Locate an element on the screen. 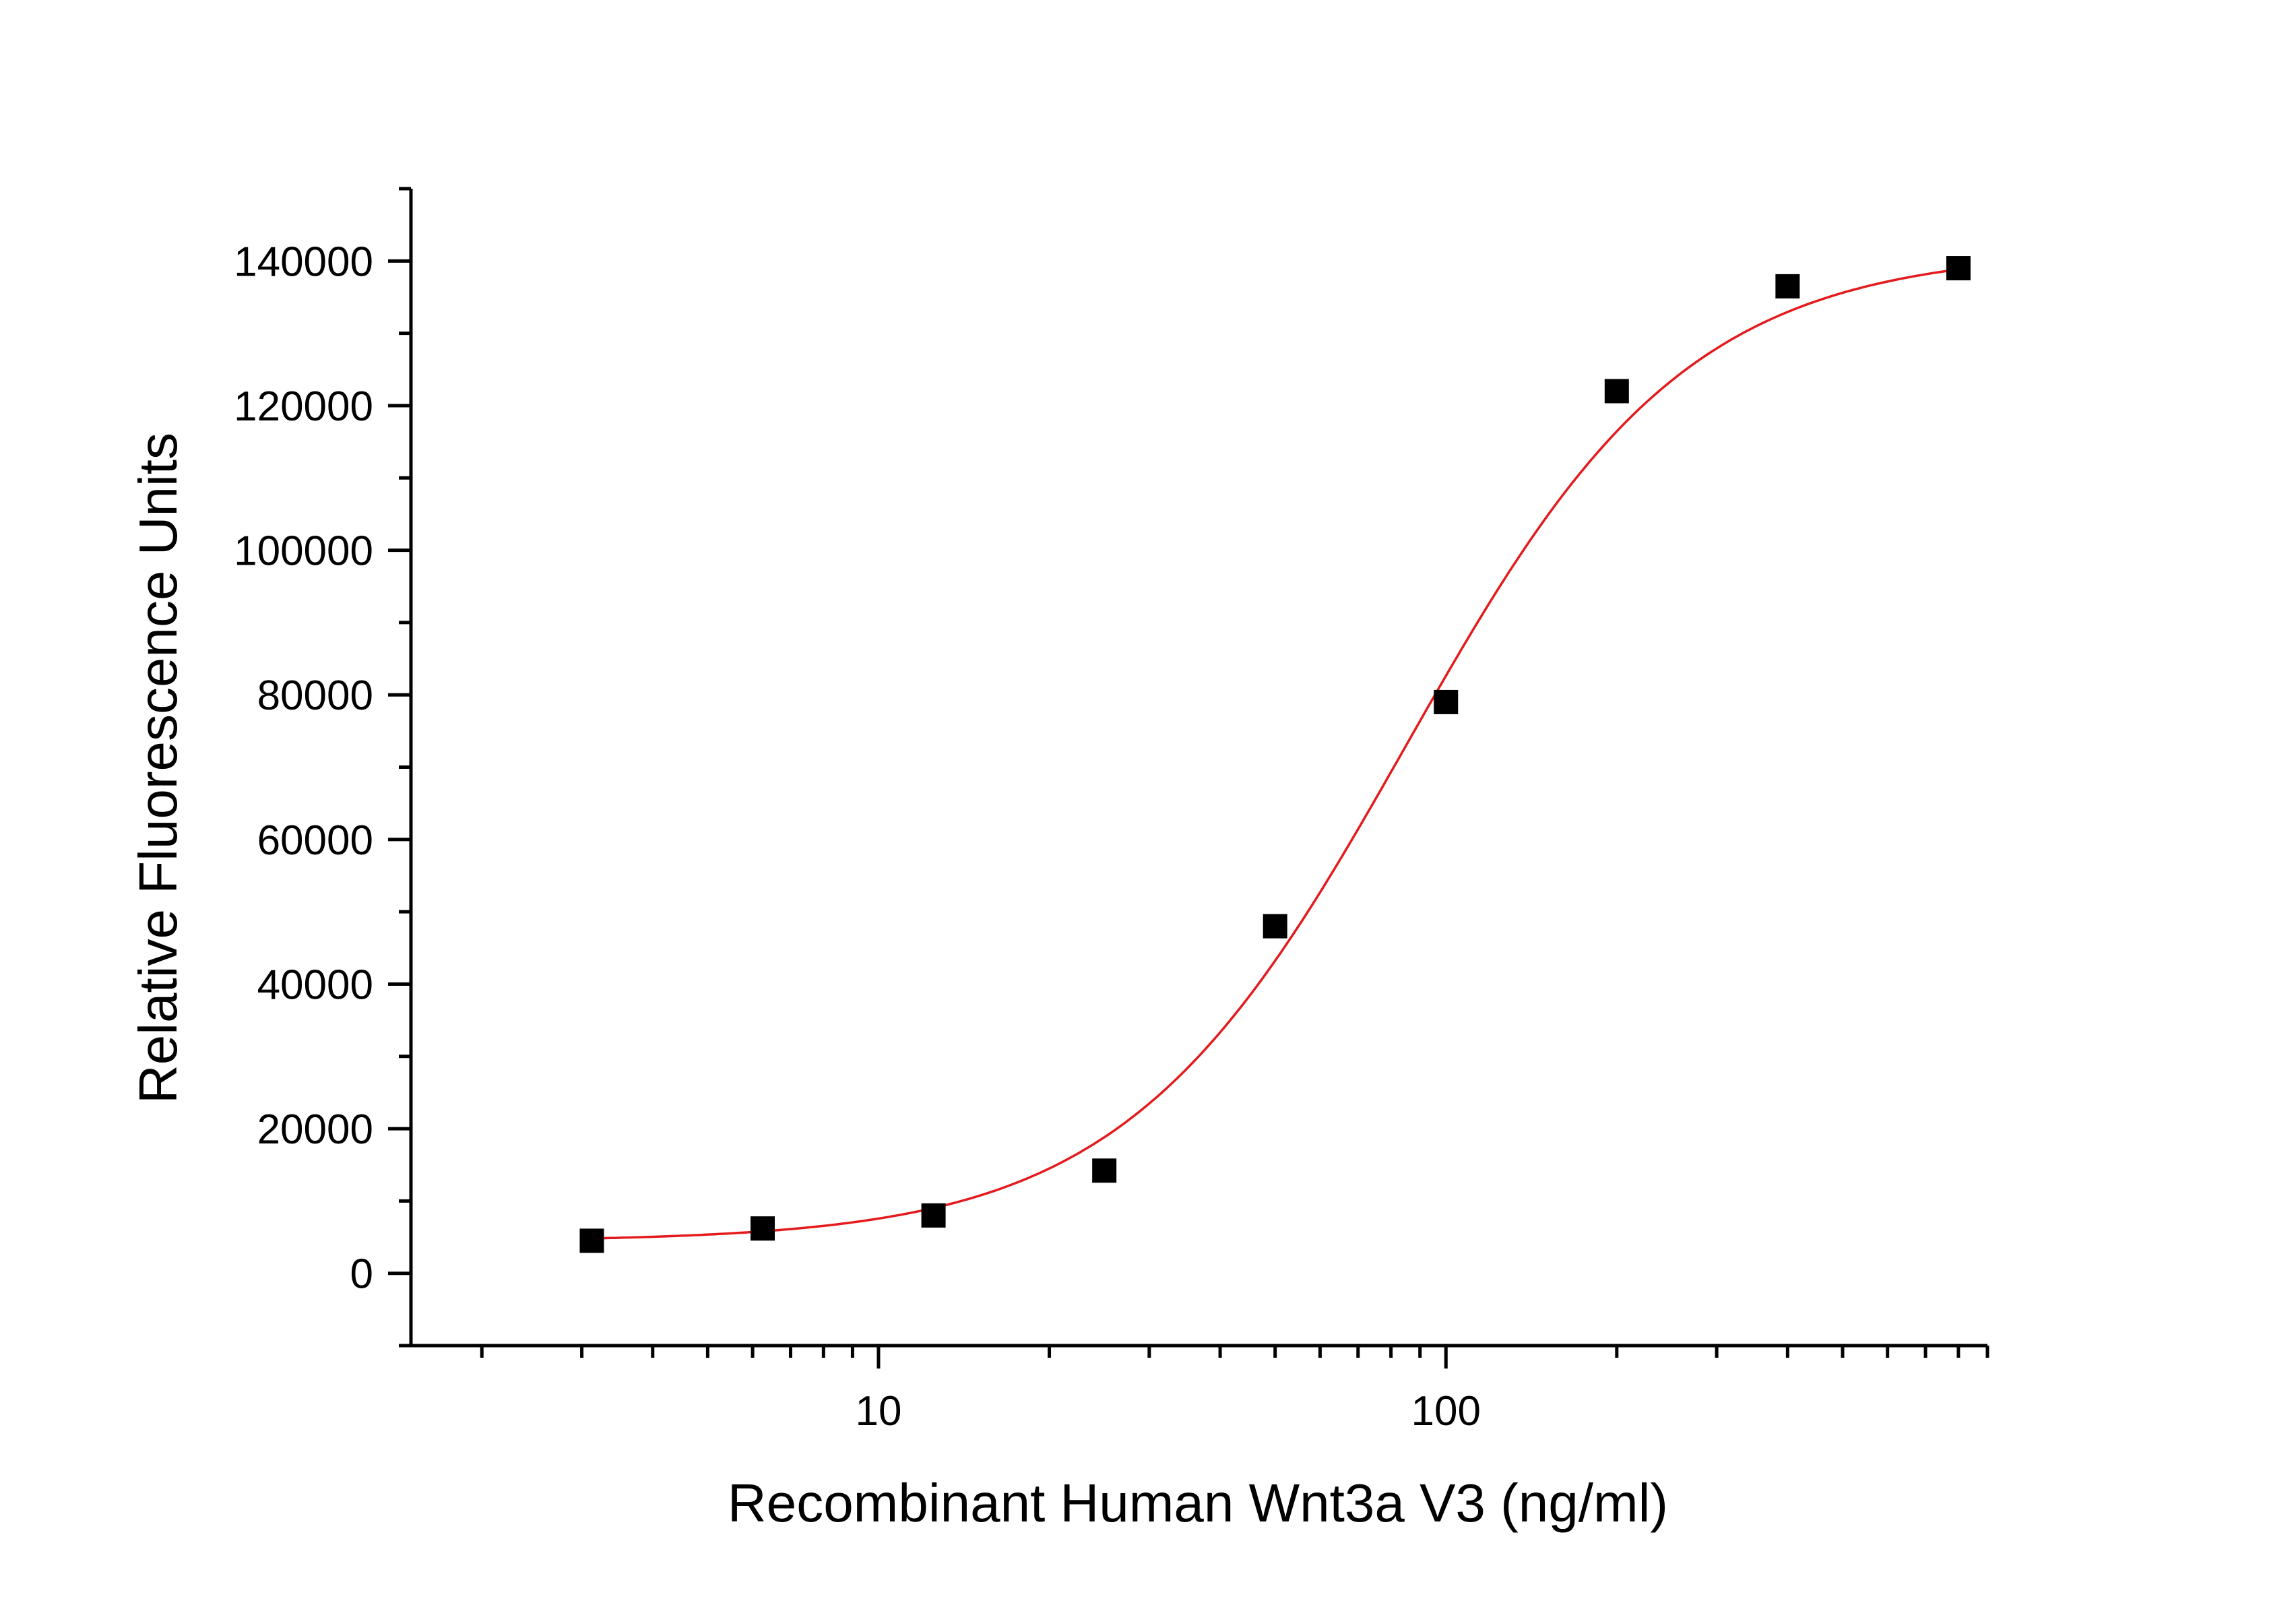 The image size is (2296, 1603). y-tick-label: 140000 is located at coordinates (303, 262).